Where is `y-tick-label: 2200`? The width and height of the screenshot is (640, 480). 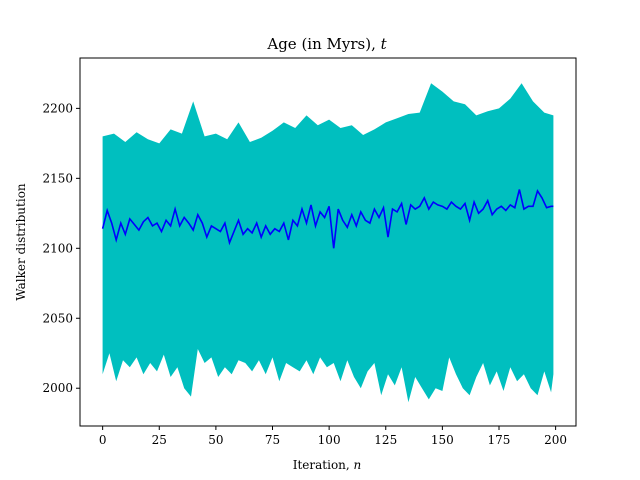
y-tick-label: 2200 is located at coordinates (57, 108).